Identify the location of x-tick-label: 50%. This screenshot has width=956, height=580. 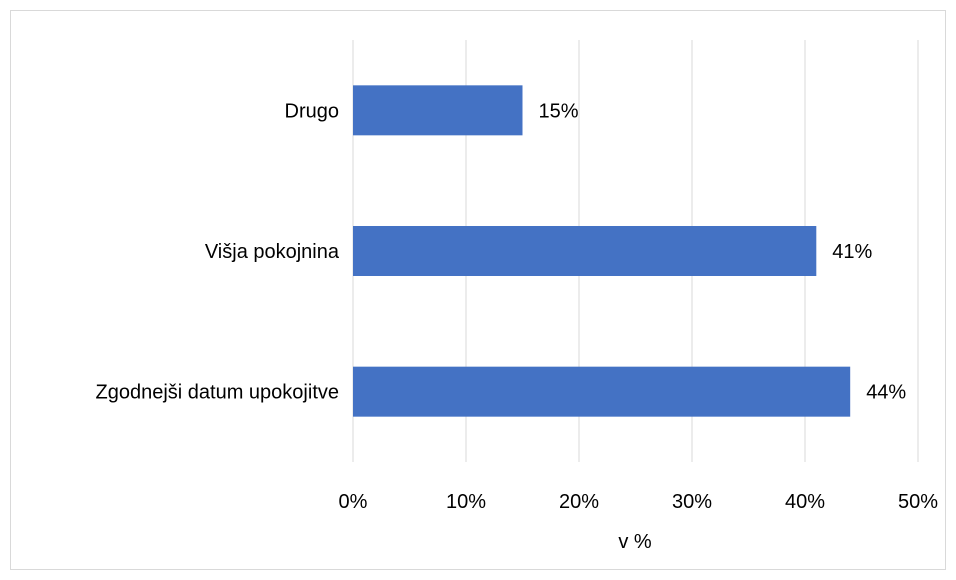
(918, 502).